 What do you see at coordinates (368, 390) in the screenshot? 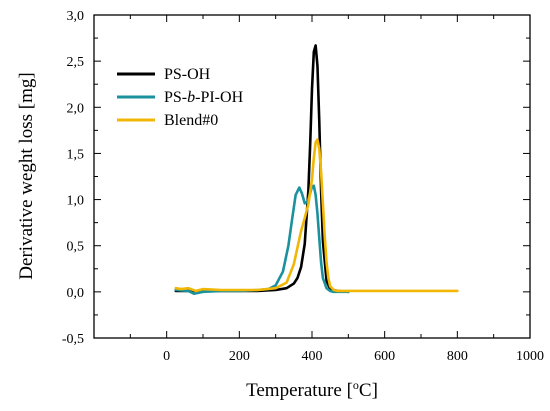
I see `x-axis-title-end: C]` at bounding box center [368, 390].